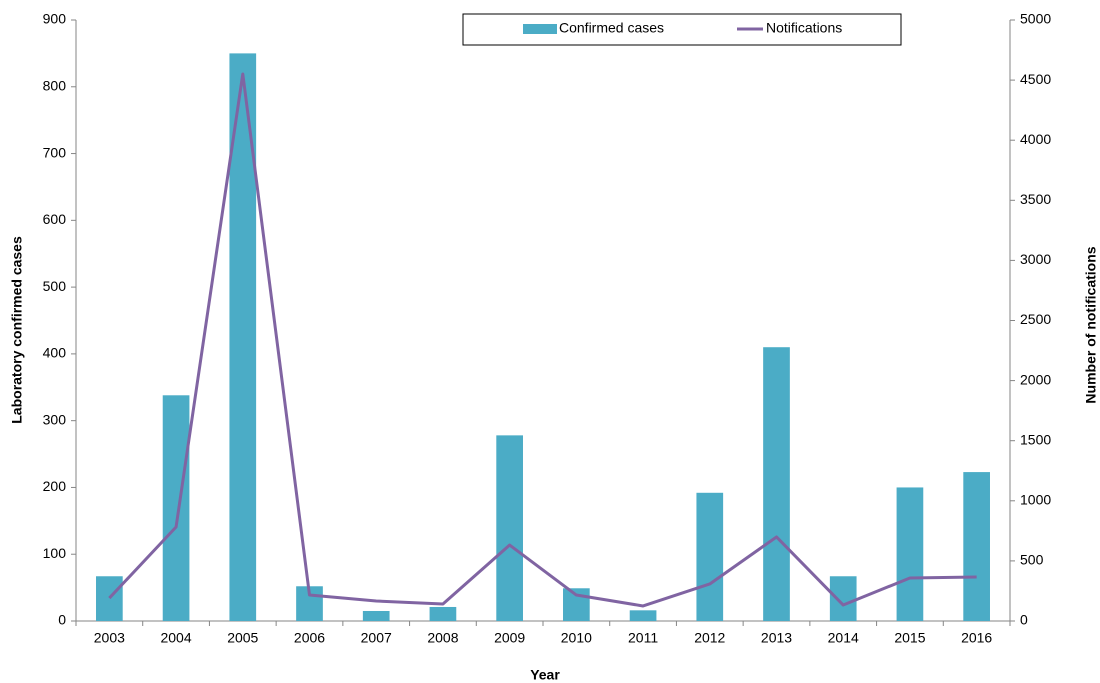 This screenshot has height=683, width=1100. What do you see at coordinates (1035, 439) in the screenshot?
I see `y2-tick-label: 1500` at bounding box center [1035, 439].